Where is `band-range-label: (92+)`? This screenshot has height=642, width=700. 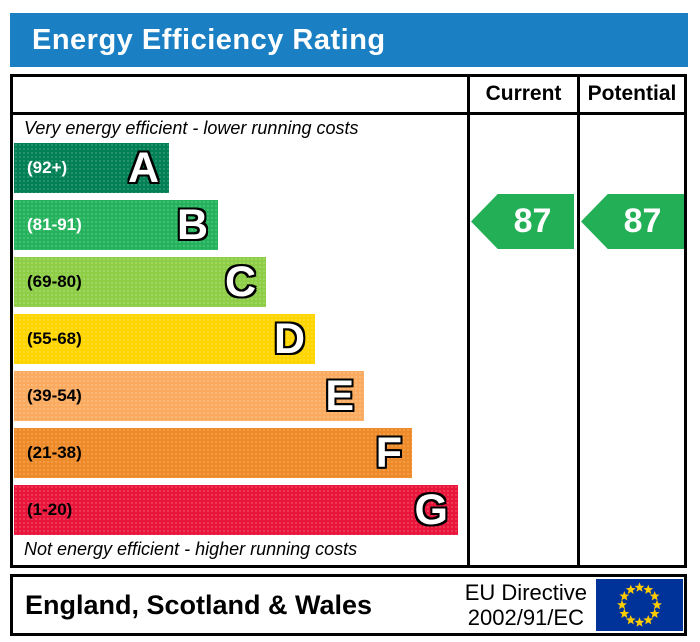
band-range-label: (92+) is located at coordinates (47, 167).